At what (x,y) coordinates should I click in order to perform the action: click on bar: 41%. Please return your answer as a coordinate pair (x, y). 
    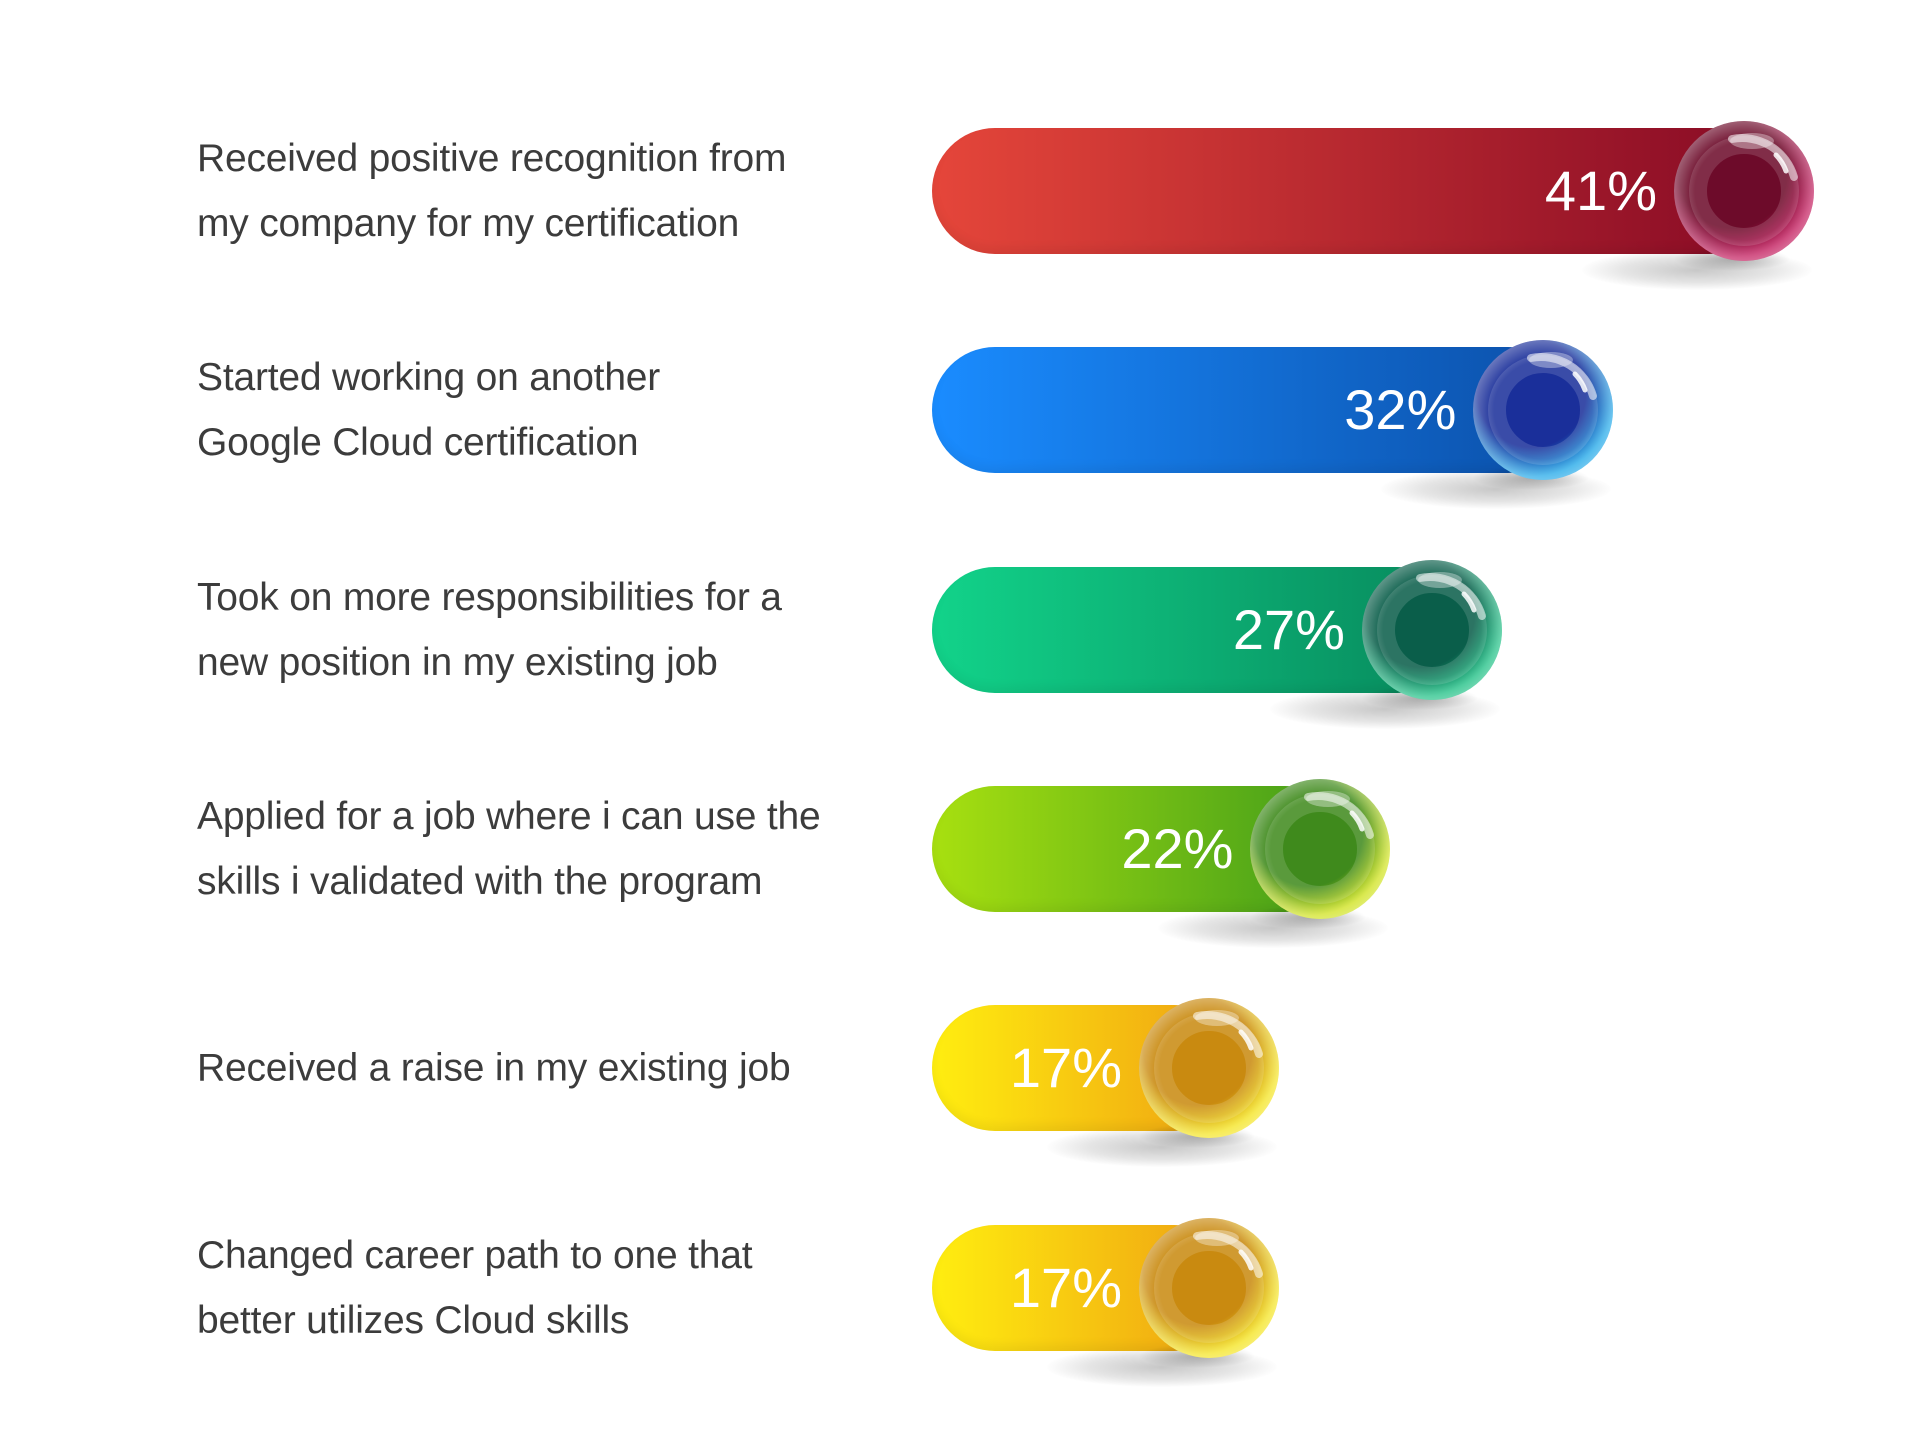
    Looking at the image, I should click on (1352, 191).